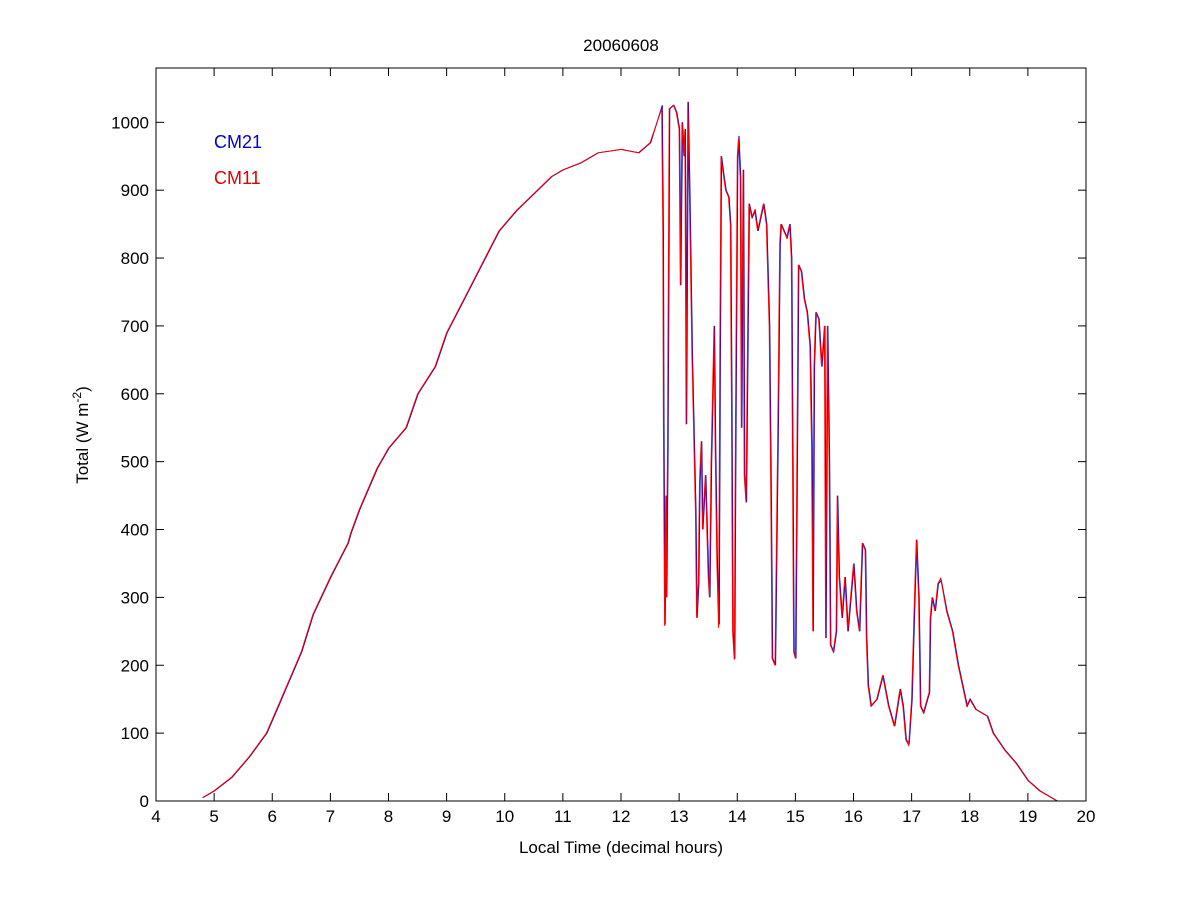 This screenshot has height=905, width=1200. What do you see at coordinates (135, 530) in the screenshot?
I see `y-tick-label: 400` at bounding box center [135, 530].